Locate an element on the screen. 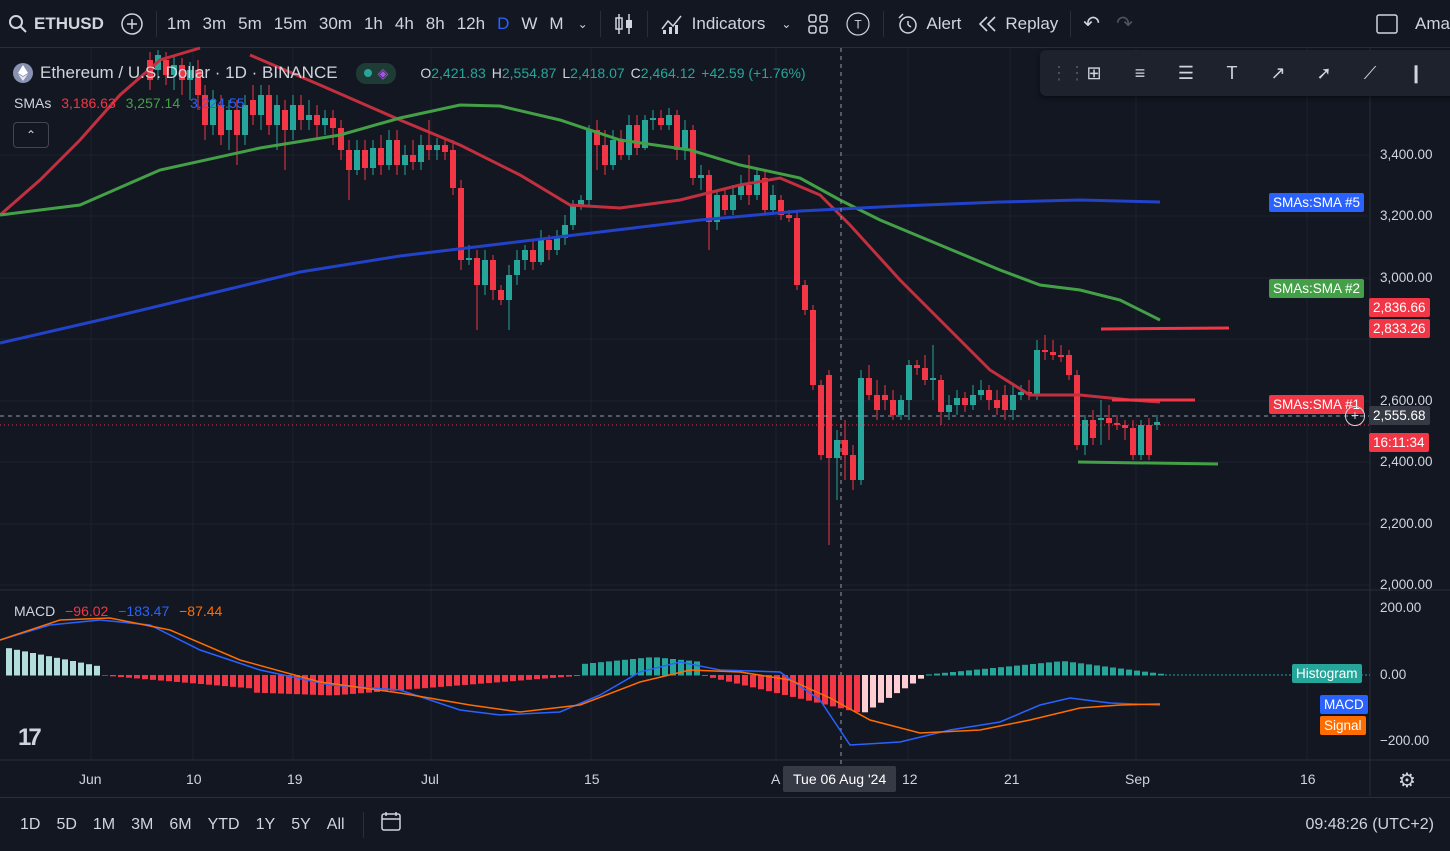 This screenshot has height=851, width=1450. ray-tool-icon: ↗ is located at coordinates (1278, 72).